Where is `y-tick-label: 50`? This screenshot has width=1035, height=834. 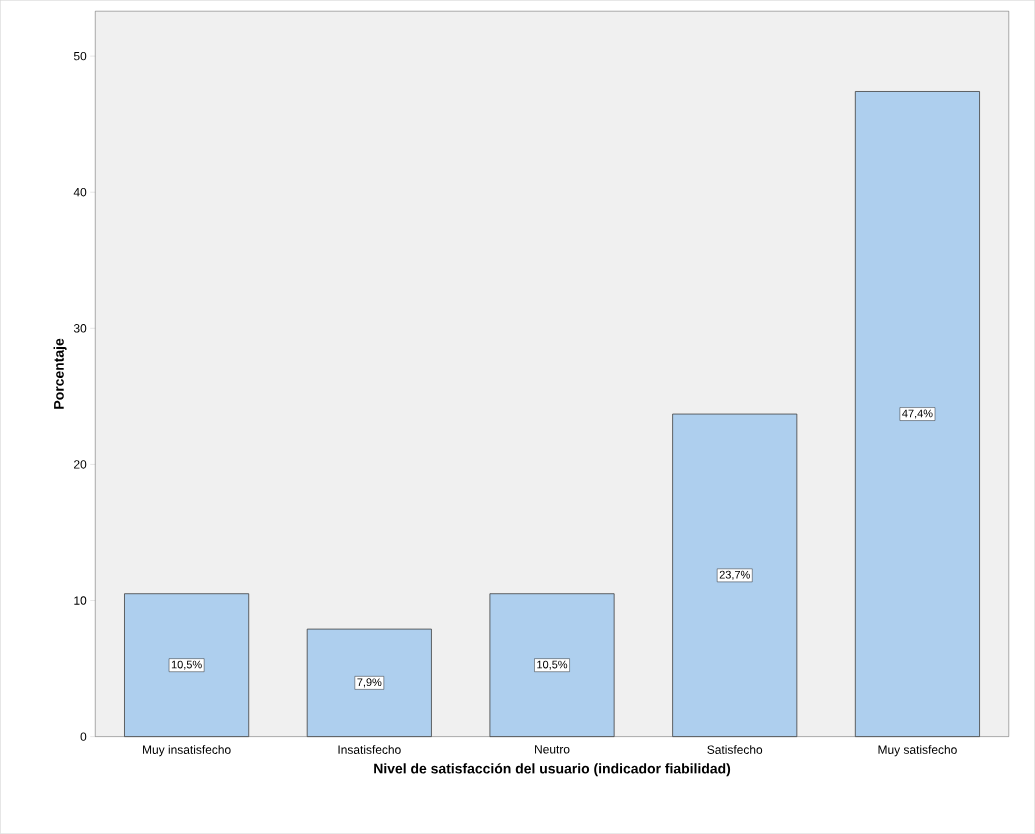
y-tick-label: 50 is located at coordinates (80, 56).